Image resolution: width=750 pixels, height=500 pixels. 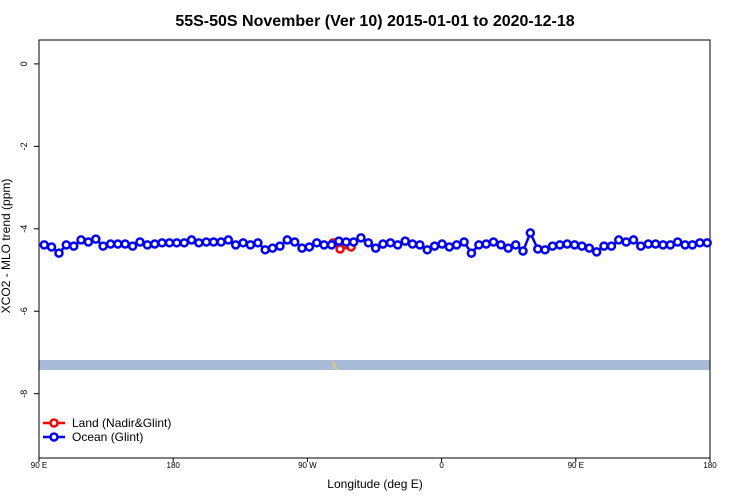 I want to click on x-tick-label: 90 E, so click(x=576, y=465).